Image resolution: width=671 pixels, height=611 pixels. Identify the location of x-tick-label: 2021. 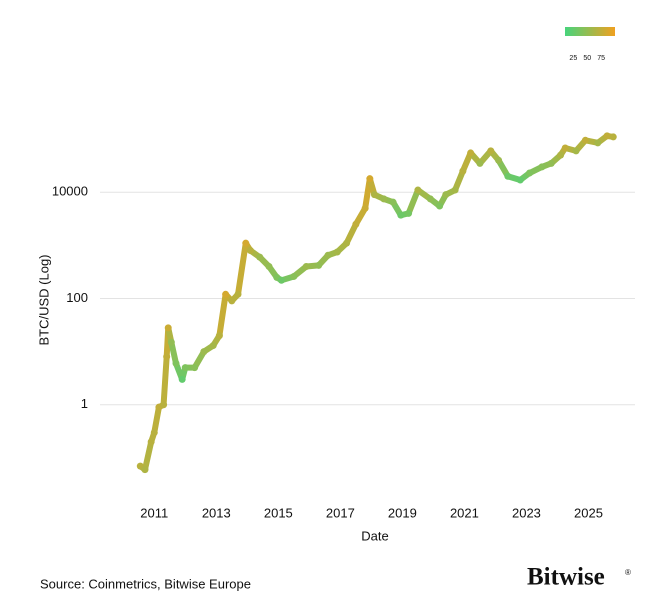
(464, 512).